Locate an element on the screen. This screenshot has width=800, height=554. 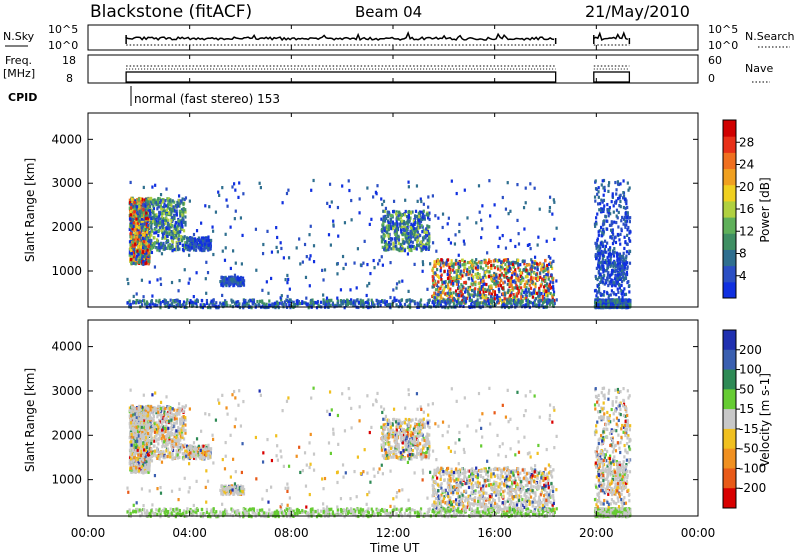
nsky-right-tick-bottom: 10^0 is located at coordinates (723, 45).